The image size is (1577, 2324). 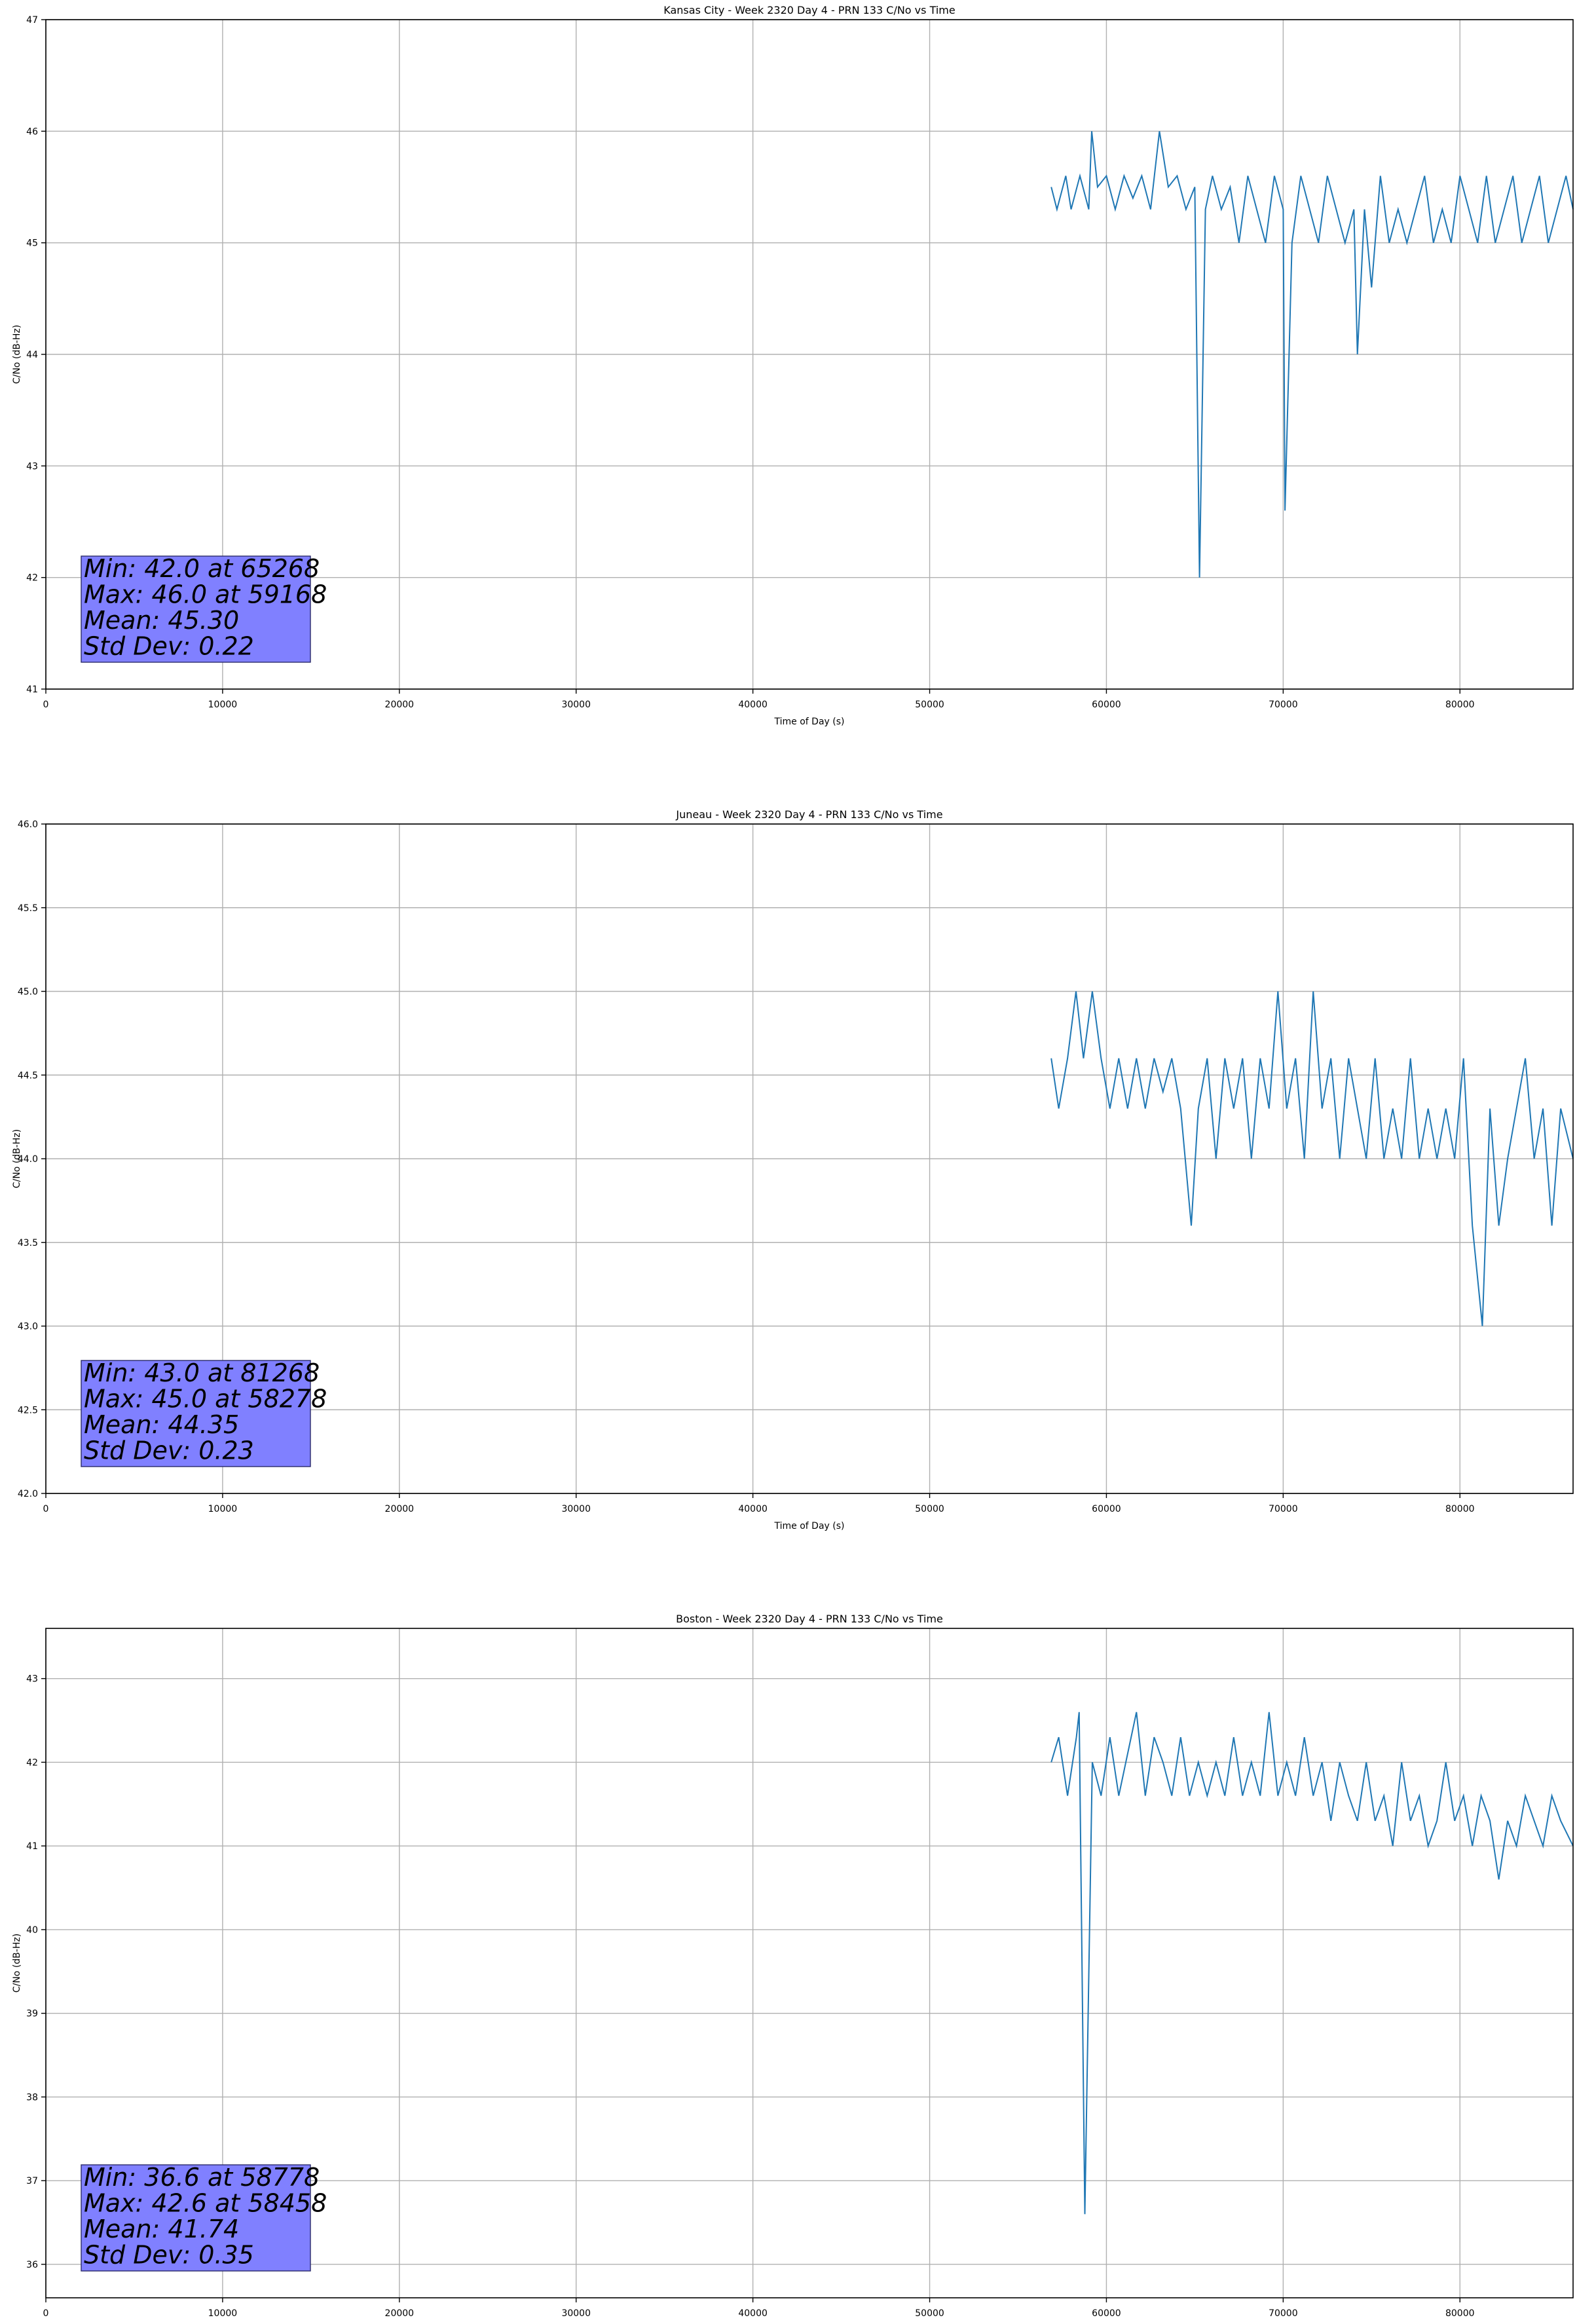 I want to click on y-tick-label: 44, so click(x=32, y=355).